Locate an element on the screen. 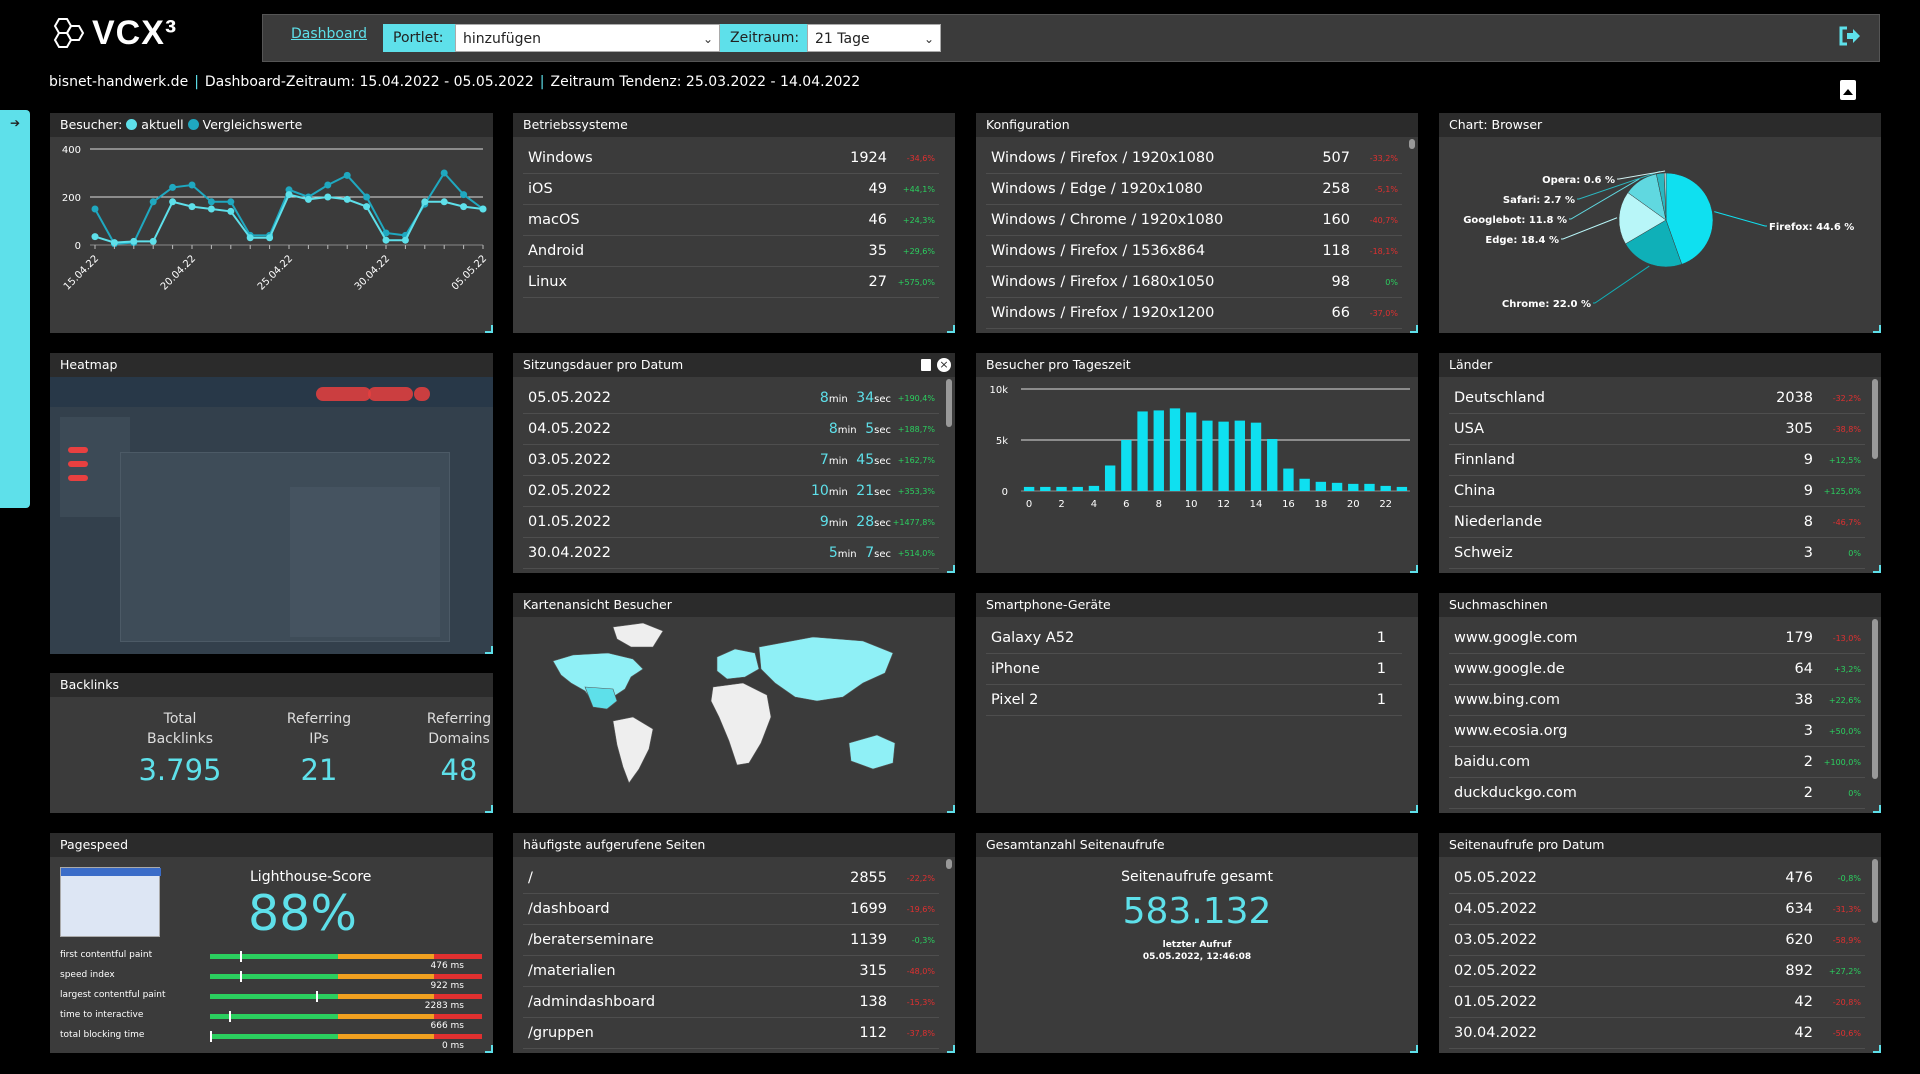 The width and height of the screenshot is (1920, 1074). list-row: www.bing.com 38 +22,6% is located at coordinates (1657, 700).